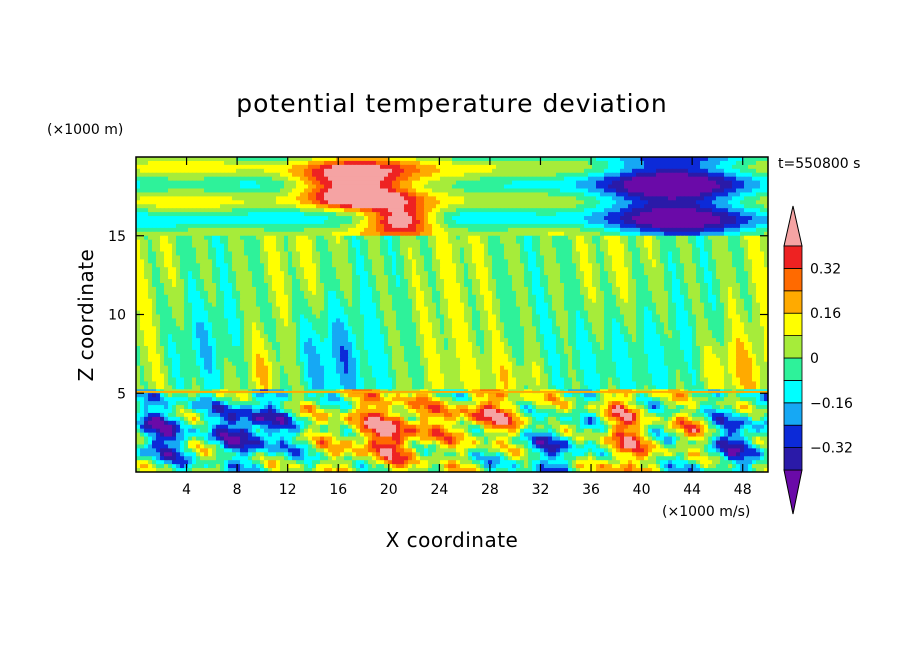  I want to click on colorbar-tick-label: 0, so click(814, 359).